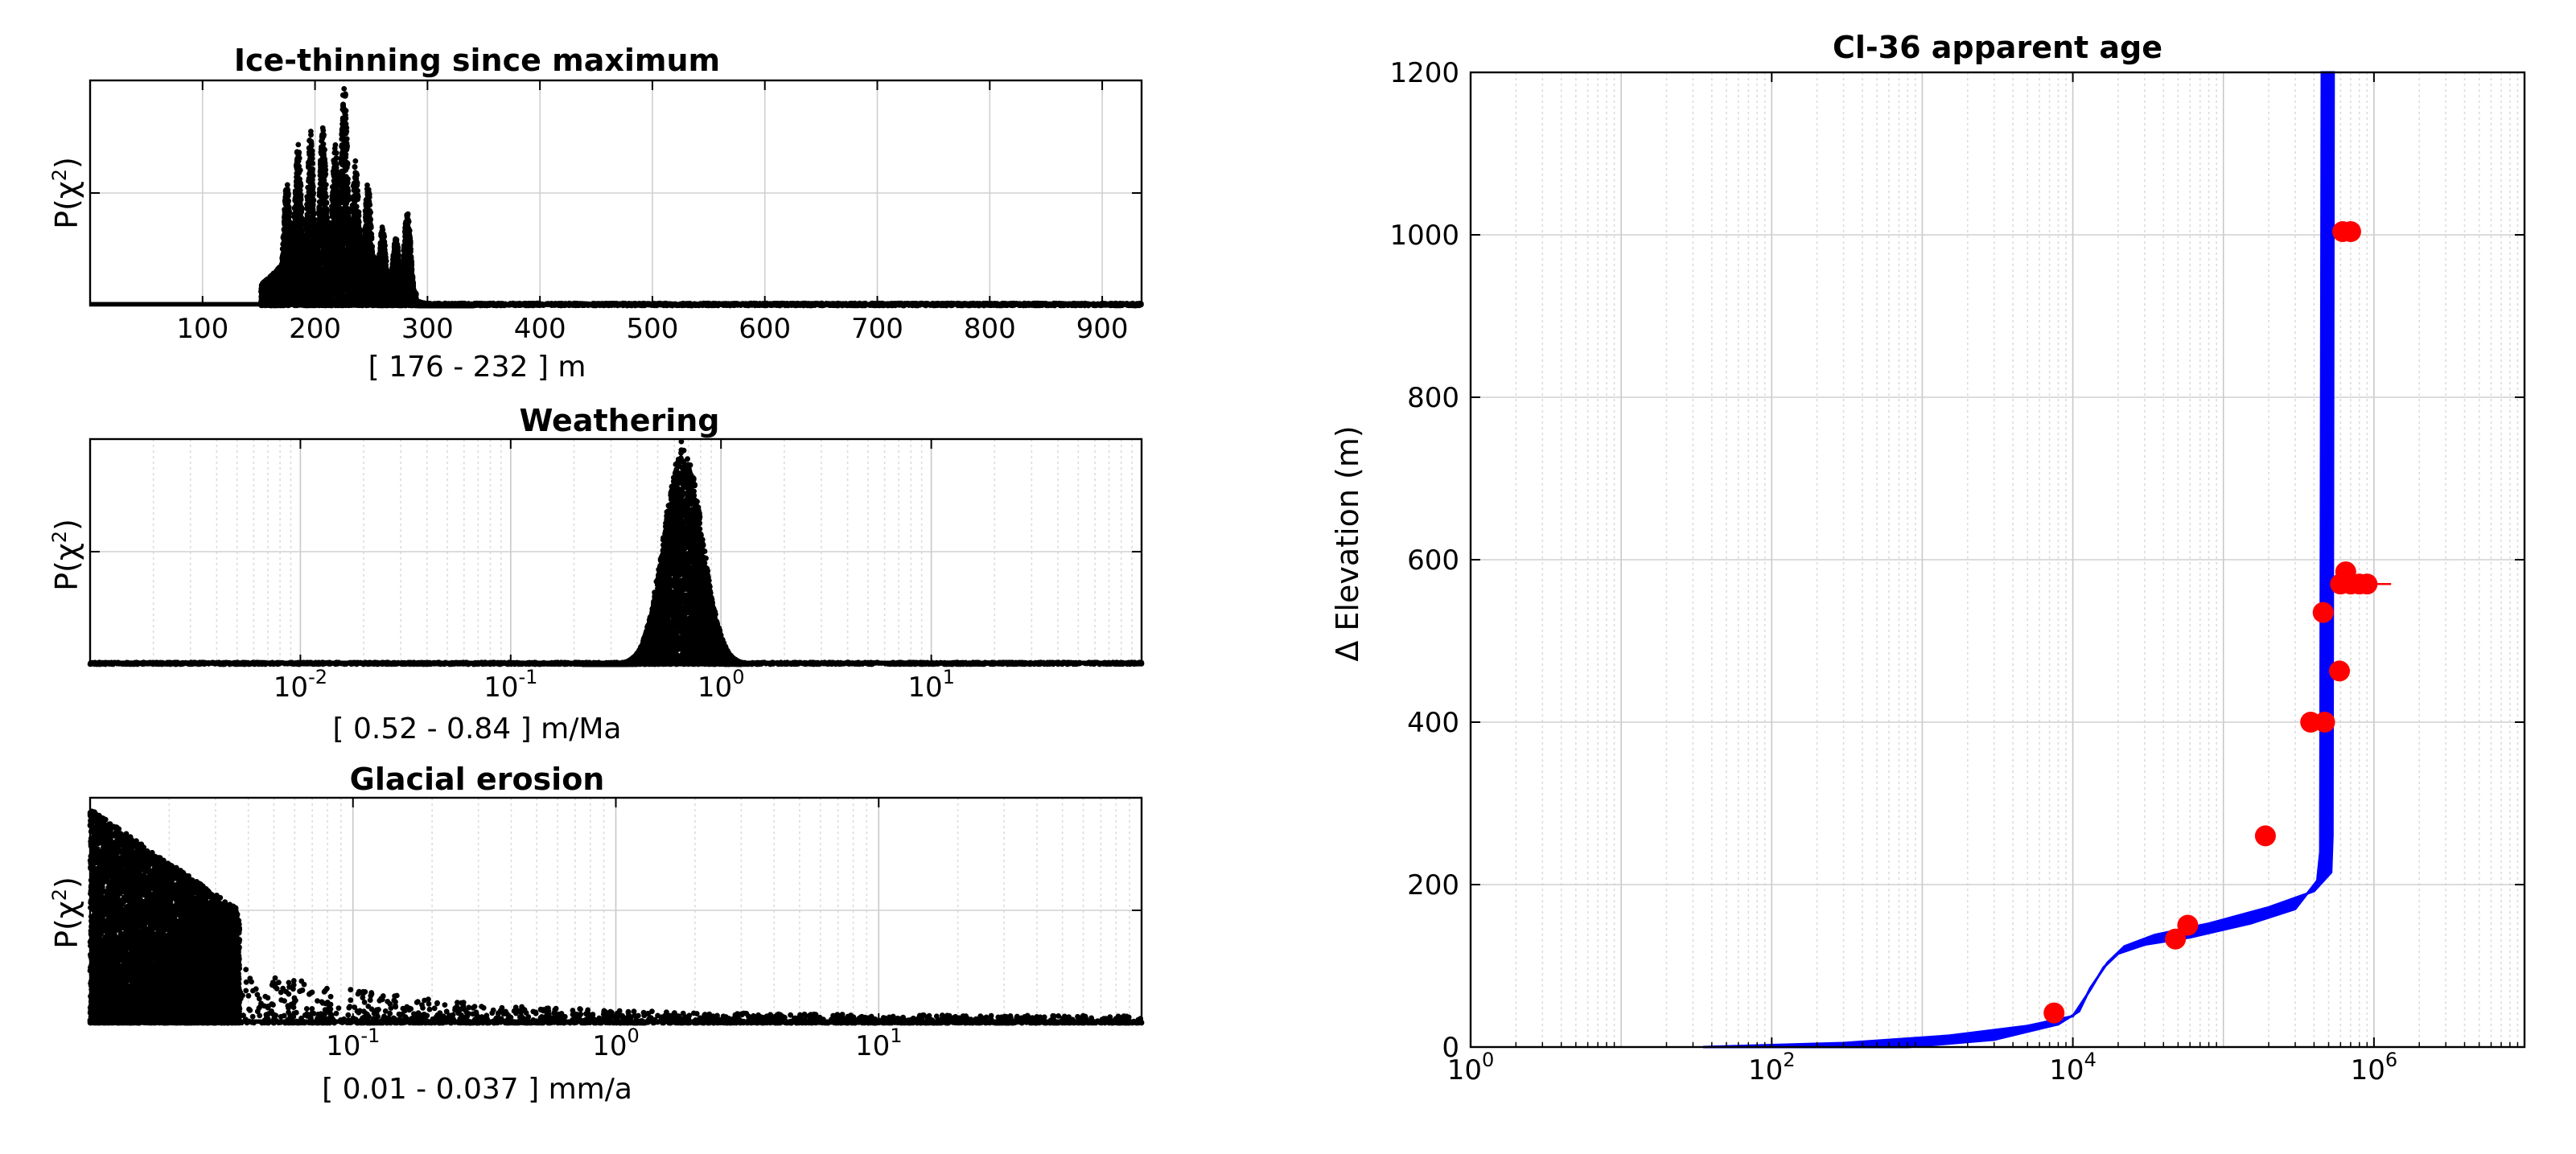 The height and width of the screenshot is (1154, 2576). I want to click on ice-thinning-grid, so click(616, 193).